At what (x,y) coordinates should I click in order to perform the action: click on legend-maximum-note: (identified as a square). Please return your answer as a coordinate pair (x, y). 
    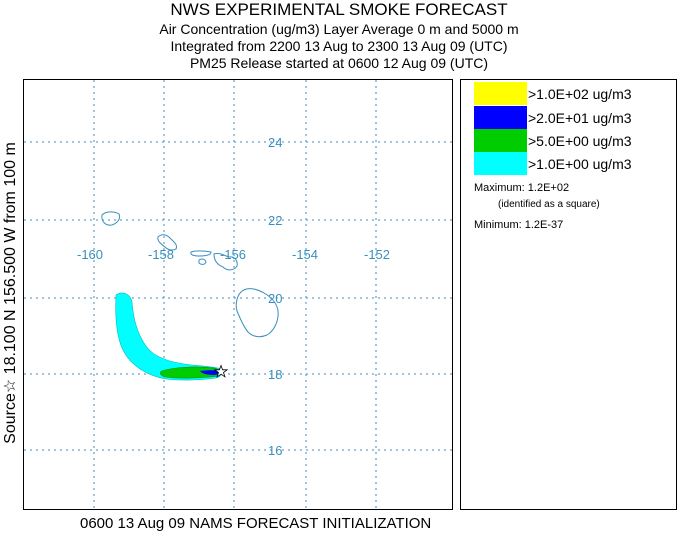
    Looking at the image, I should click on (549, 204).